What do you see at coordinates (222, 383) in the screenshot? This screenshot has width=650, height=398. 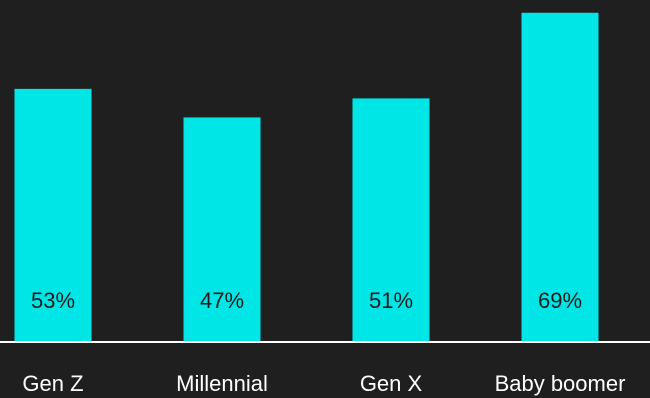 I see `category-label: Millennial` at bounding box center [222, 383].